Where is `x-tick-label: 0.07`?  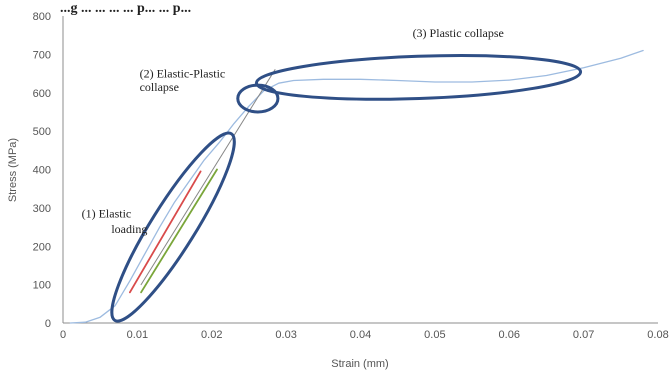
x-tick-label: 0.07 is located at coordinates (583, 335).